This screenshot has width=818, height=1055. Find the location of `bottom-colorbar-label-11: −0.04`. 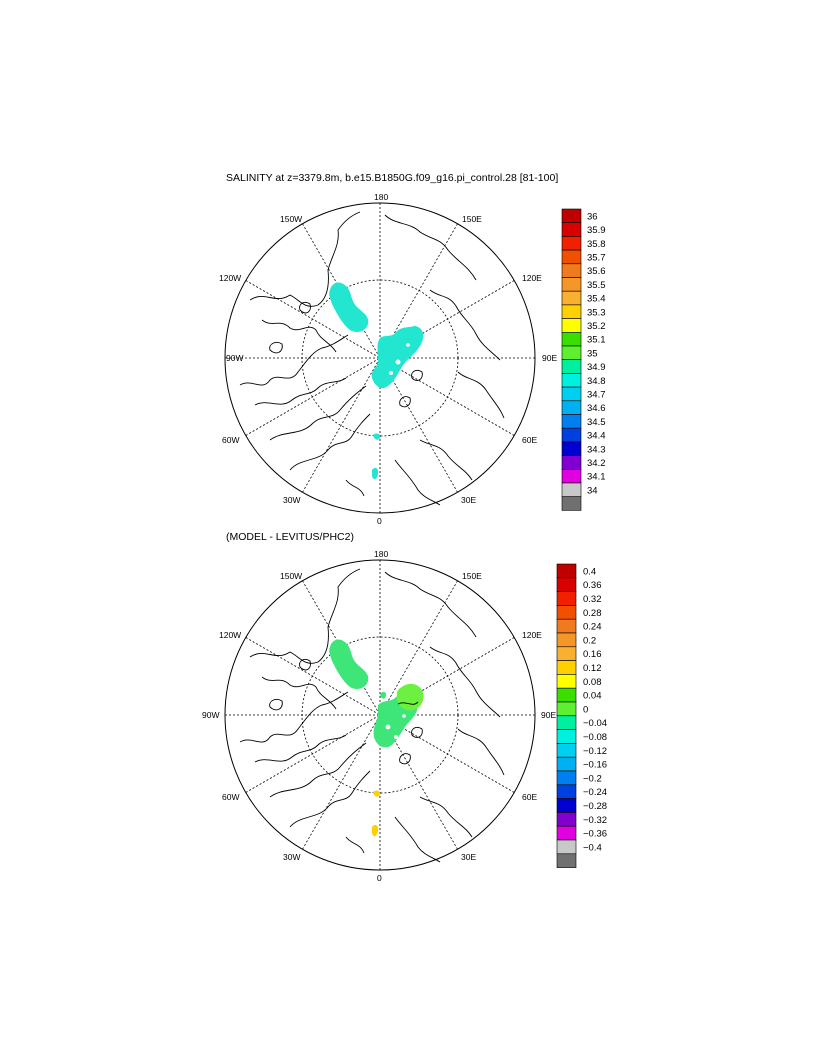

bottom-colorbar-label-11: −0.04 is located at coordinates (595, 723).